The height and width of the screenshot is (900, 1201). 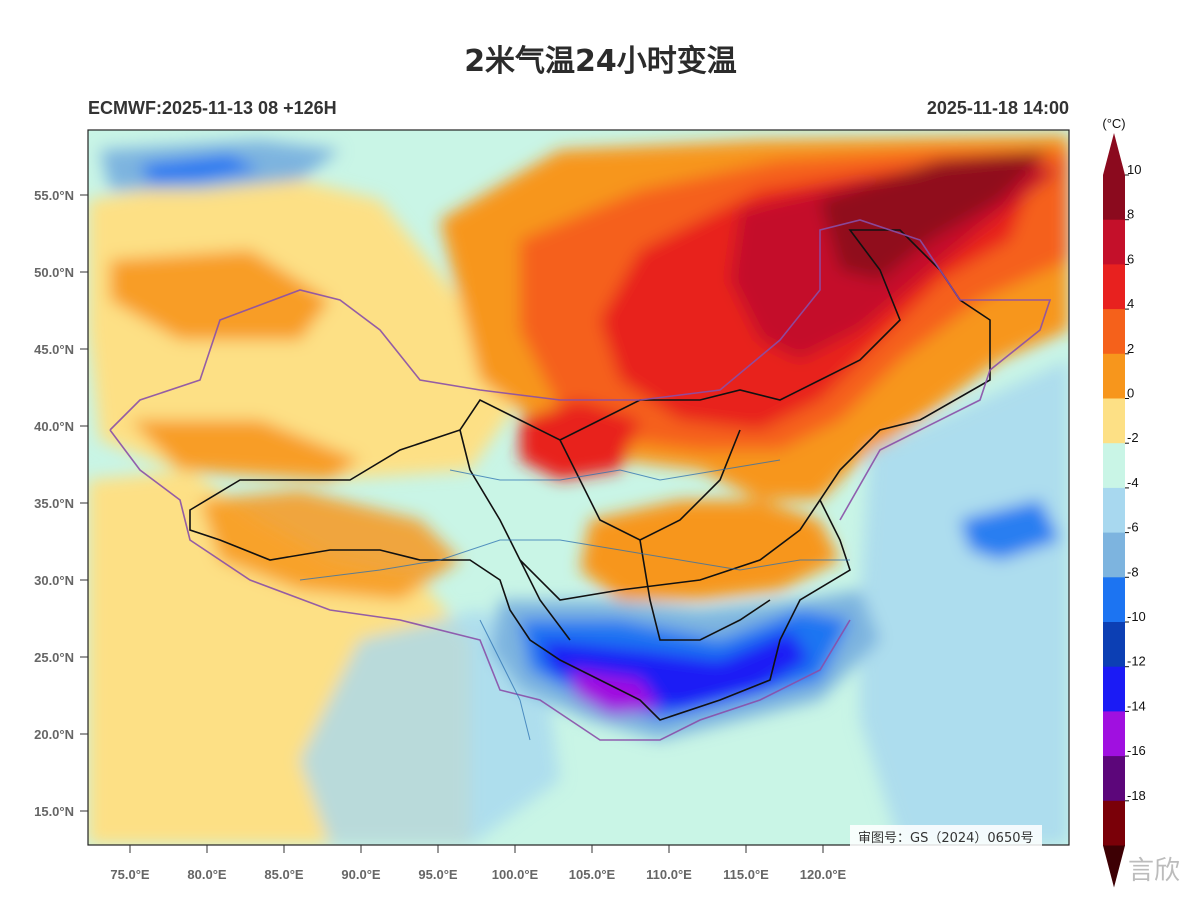 What do you see at coordinates (1130, 303) in the screenshot?
I see `colorbar-level-label: 4` at bounding box center [1130, 303].